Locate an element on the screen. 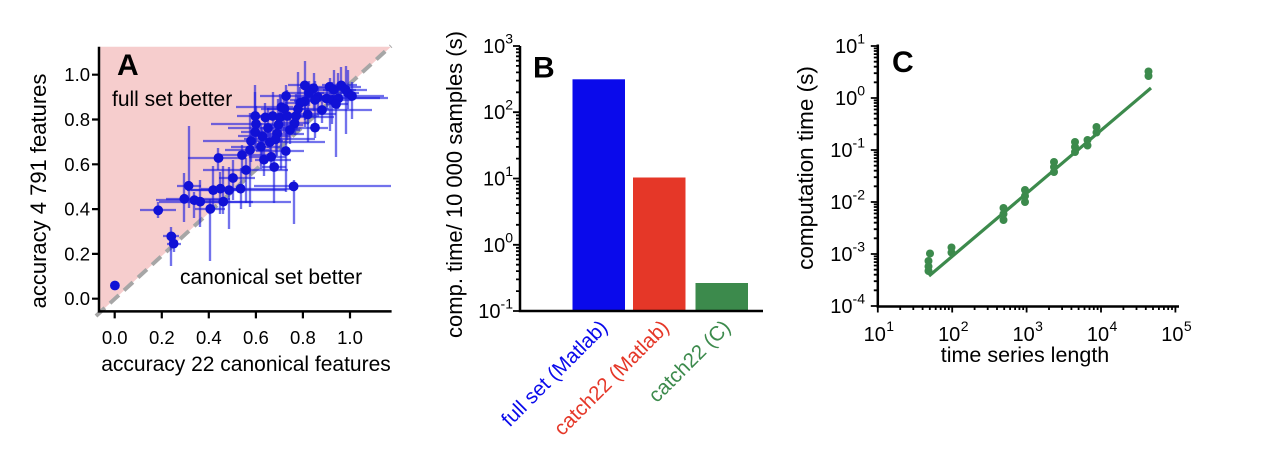 This screenshot has height=465, width=1268. svg-text: 3 is located at coordinates (1039, 326).